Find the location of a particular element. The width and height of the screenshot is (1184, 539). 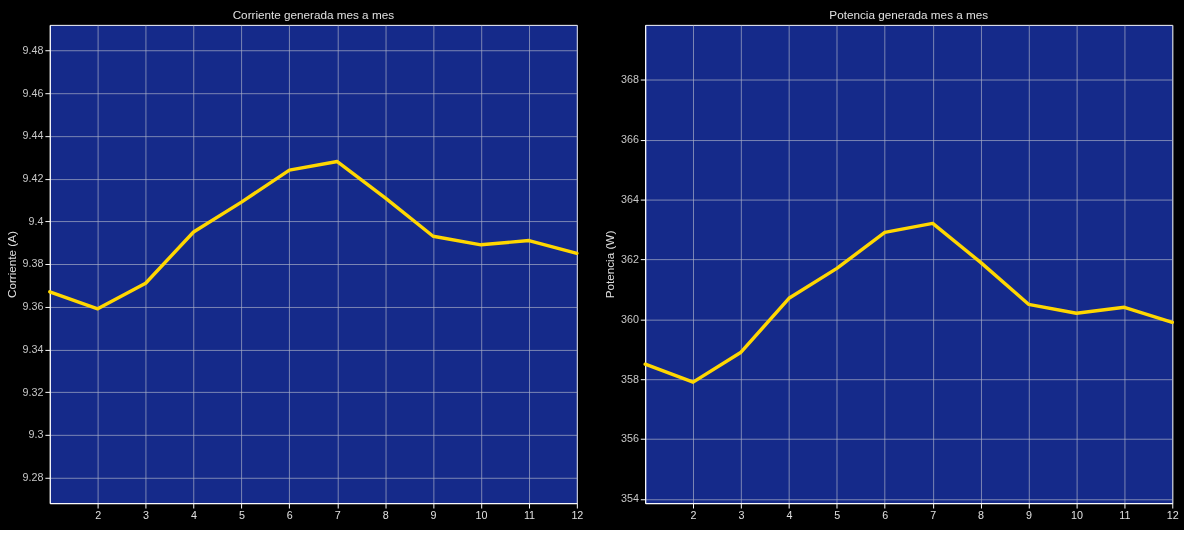

y-tick-label: 366 is located at coordinates (629, 139).